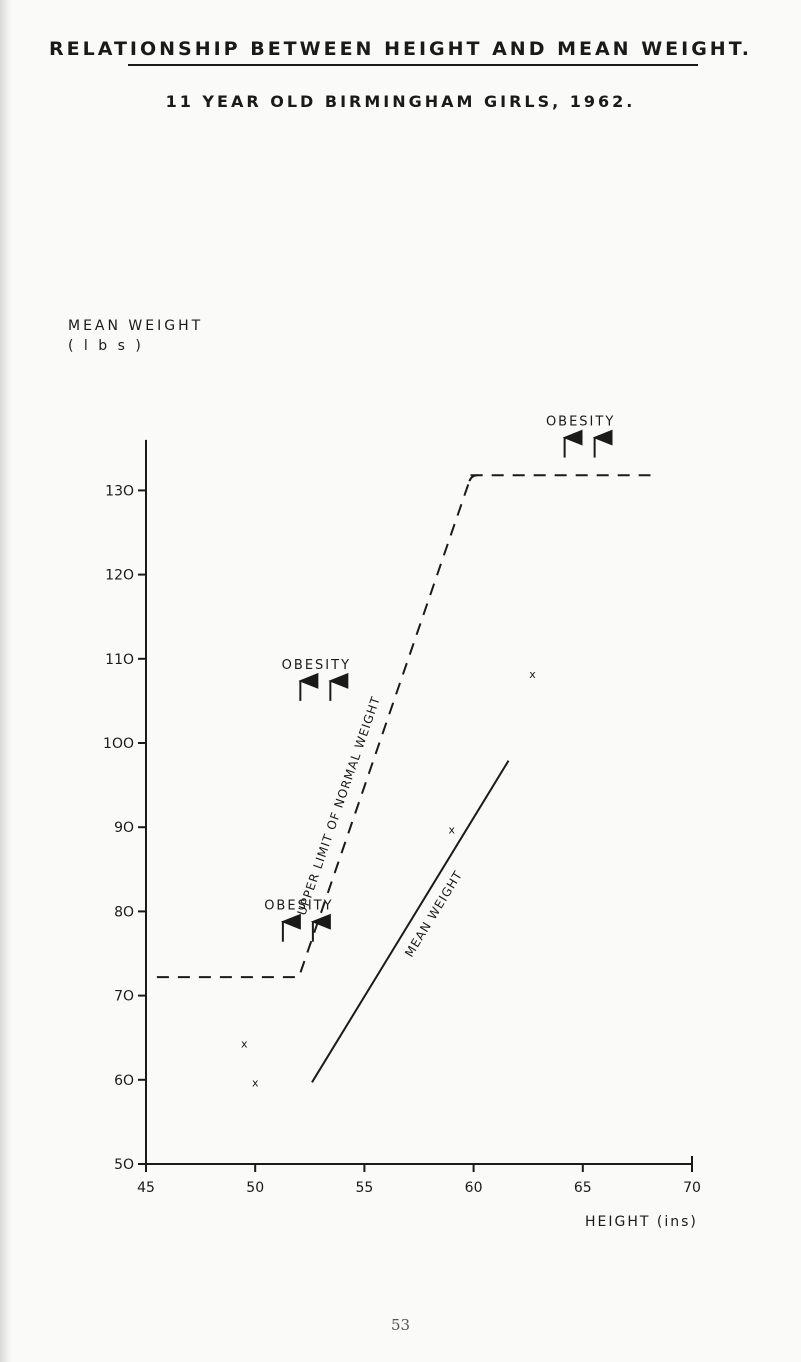 This screenshot has height=1362, width=801. Describe the element at coordinates (124, 1081) in the screenshot. I see `y-tick-label: 6O` at that location.